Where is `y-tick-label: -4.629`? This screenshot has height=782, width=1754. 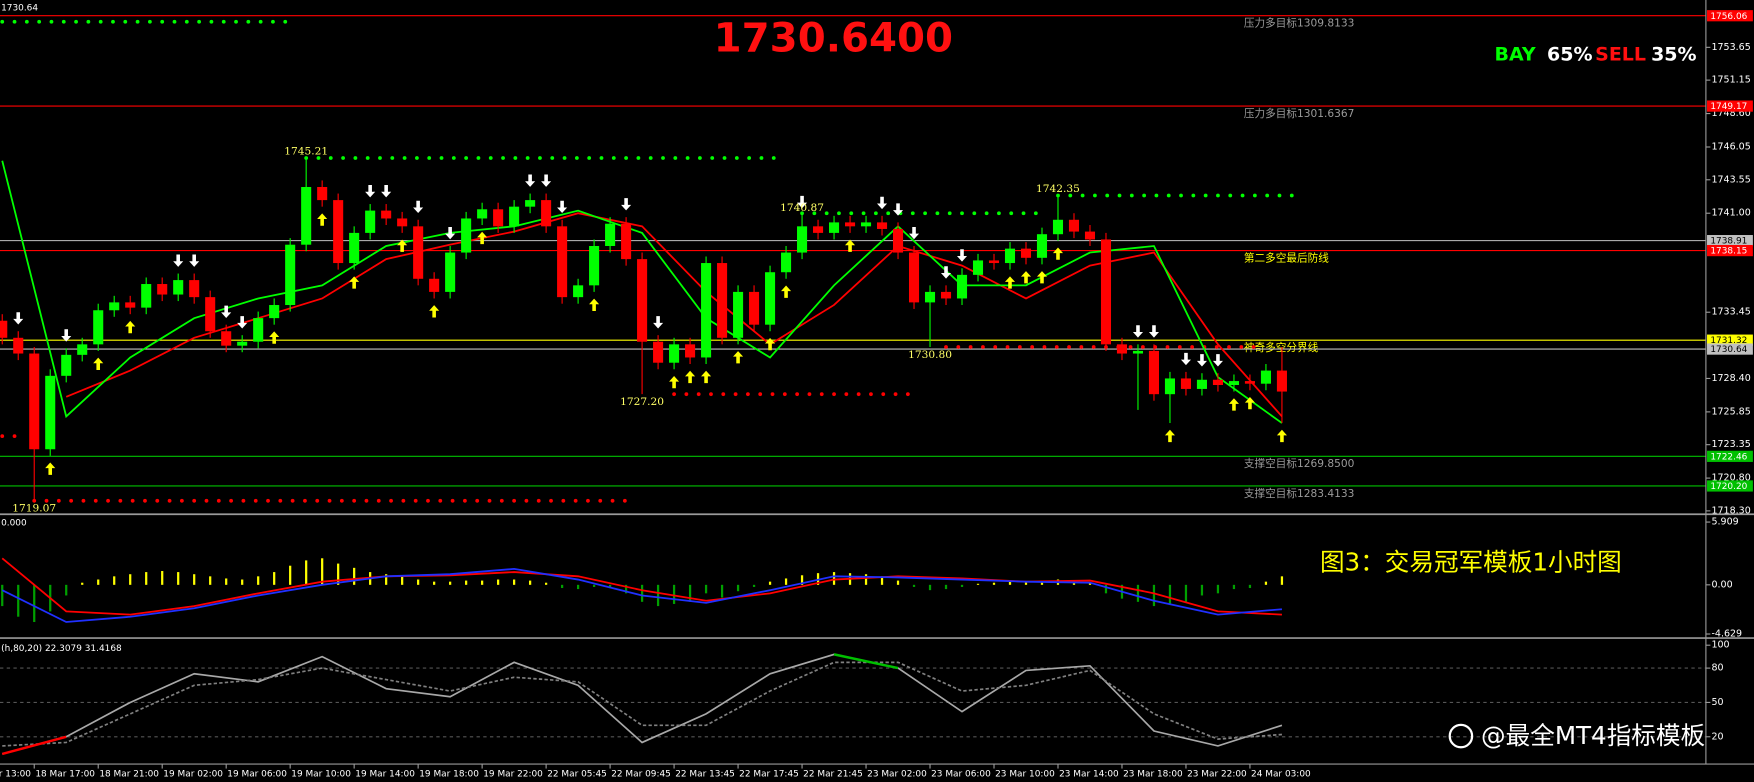 y-tick-label: -4.629 is located at coordinates (1726, 634).